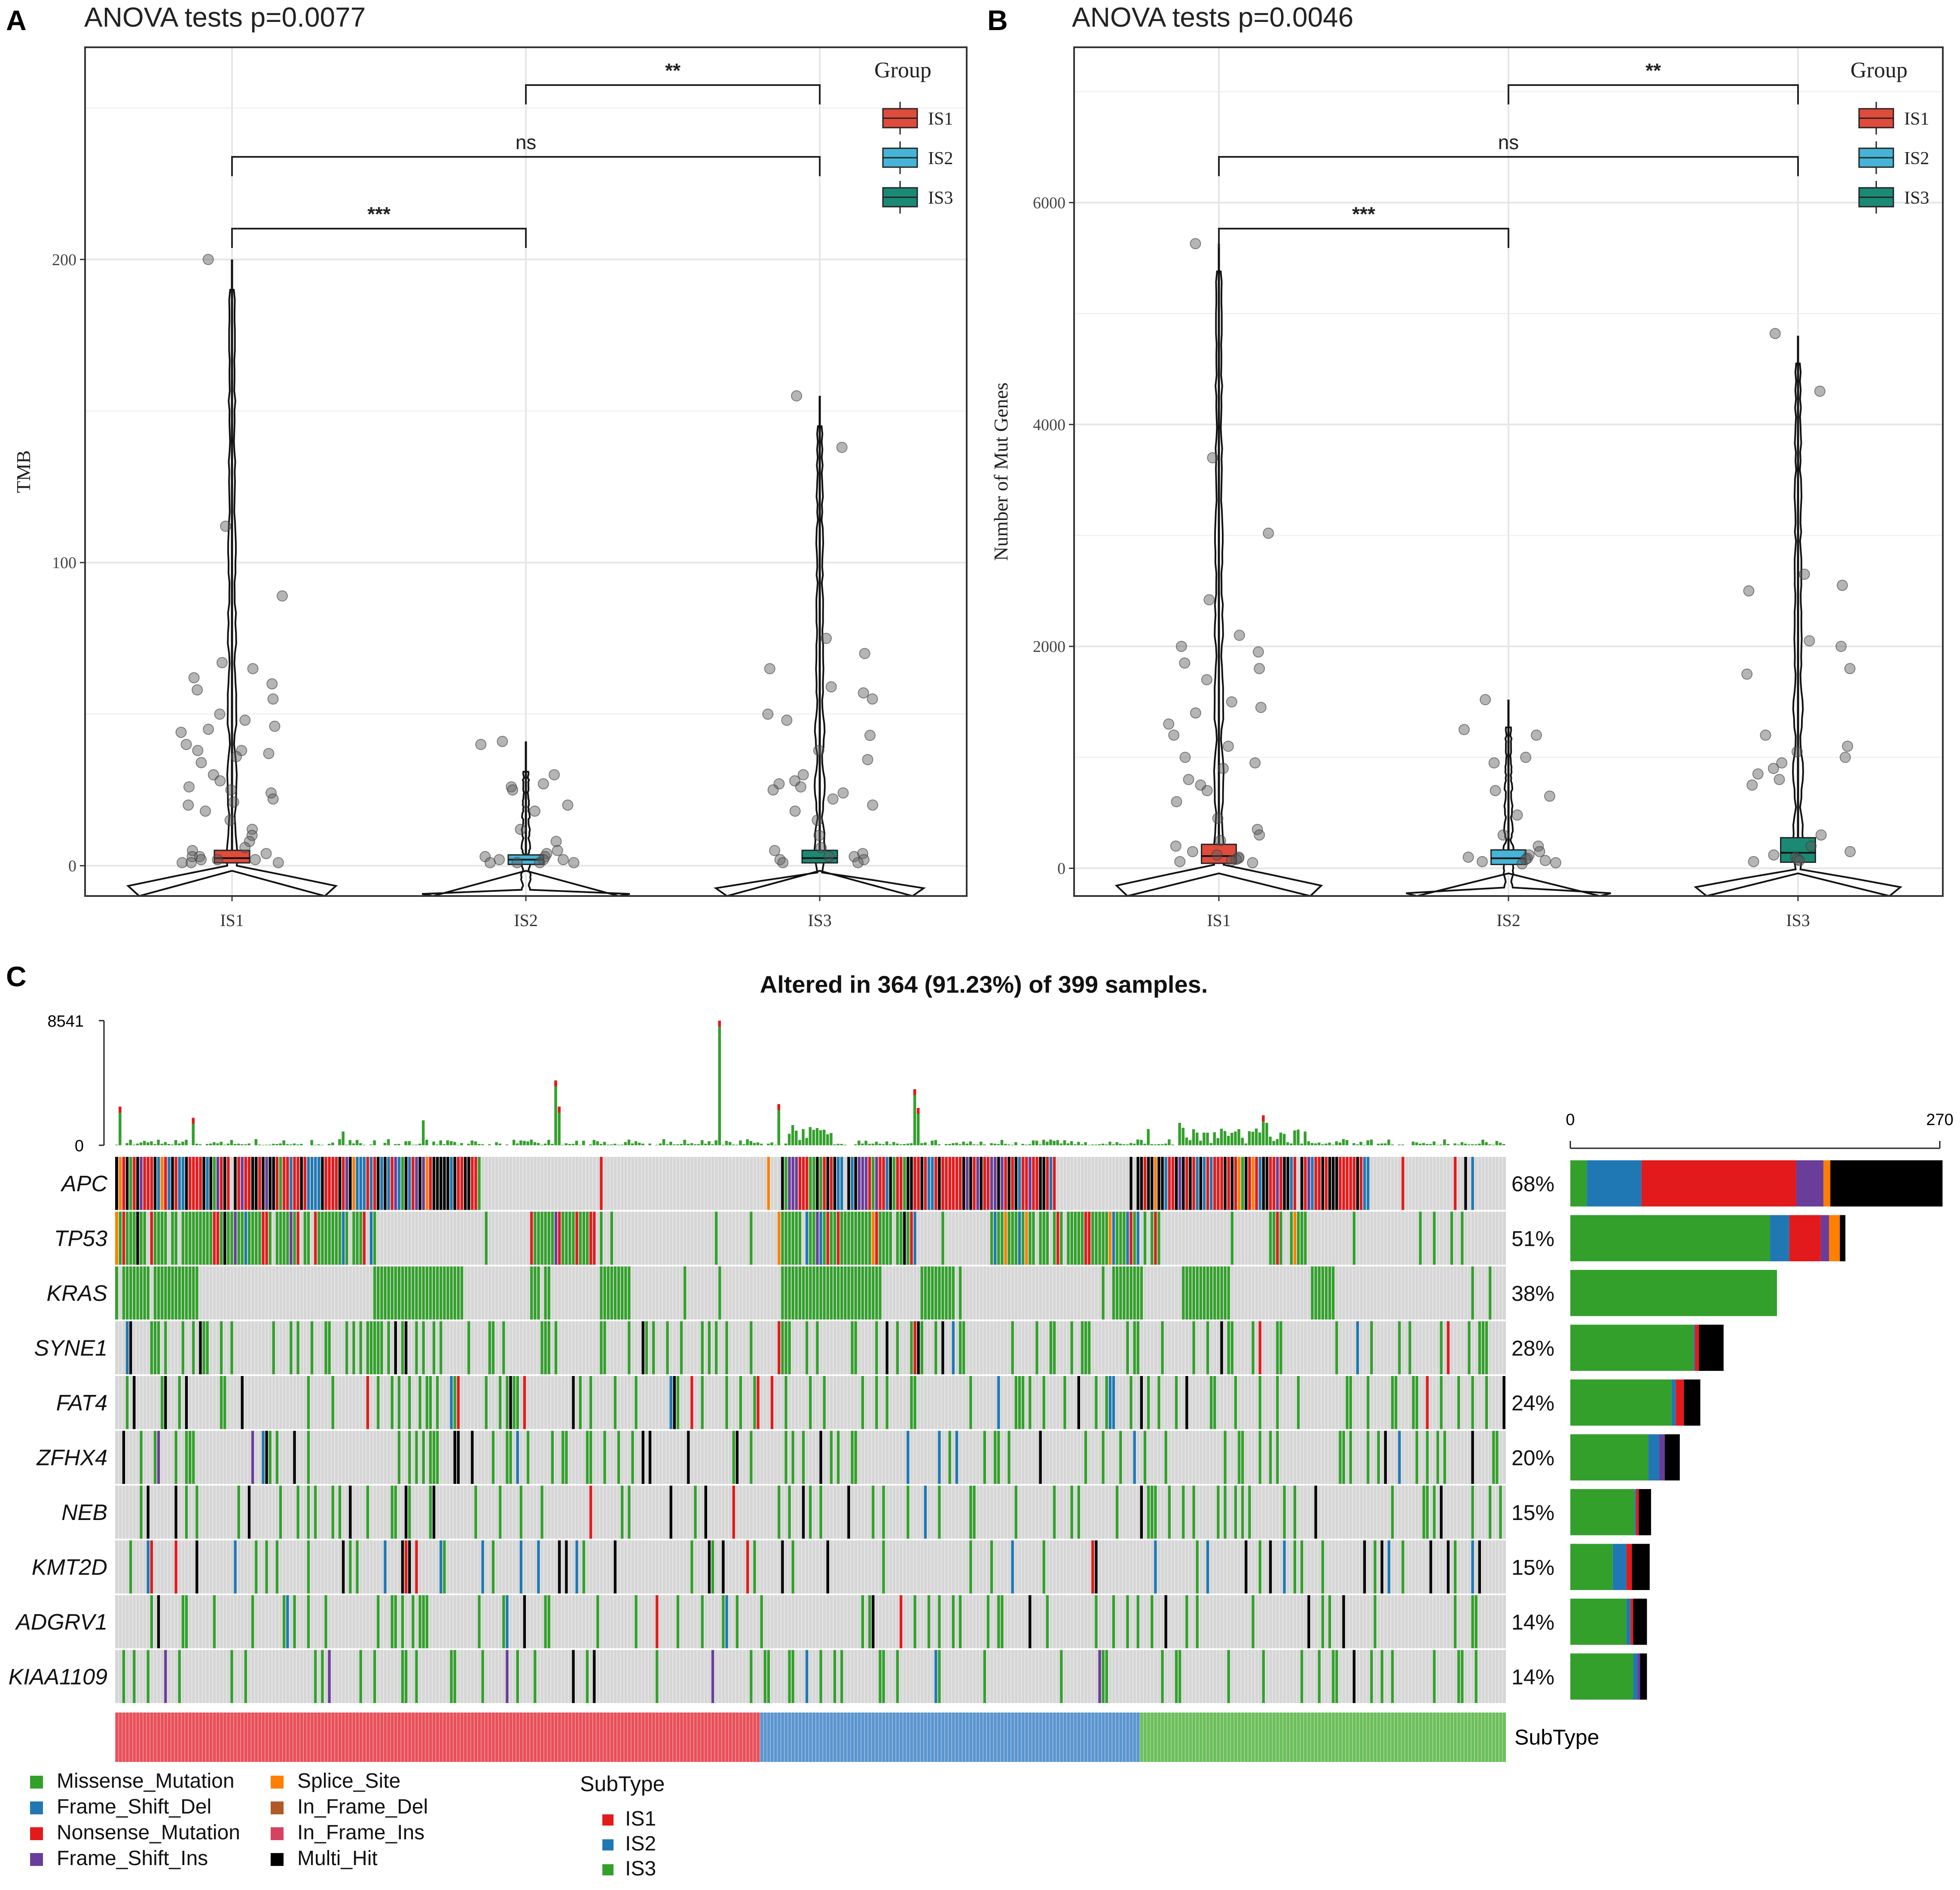 The width and height of the screenshot is (1960, 1890). I want to click on gene-row-background, so click(810, 1457).